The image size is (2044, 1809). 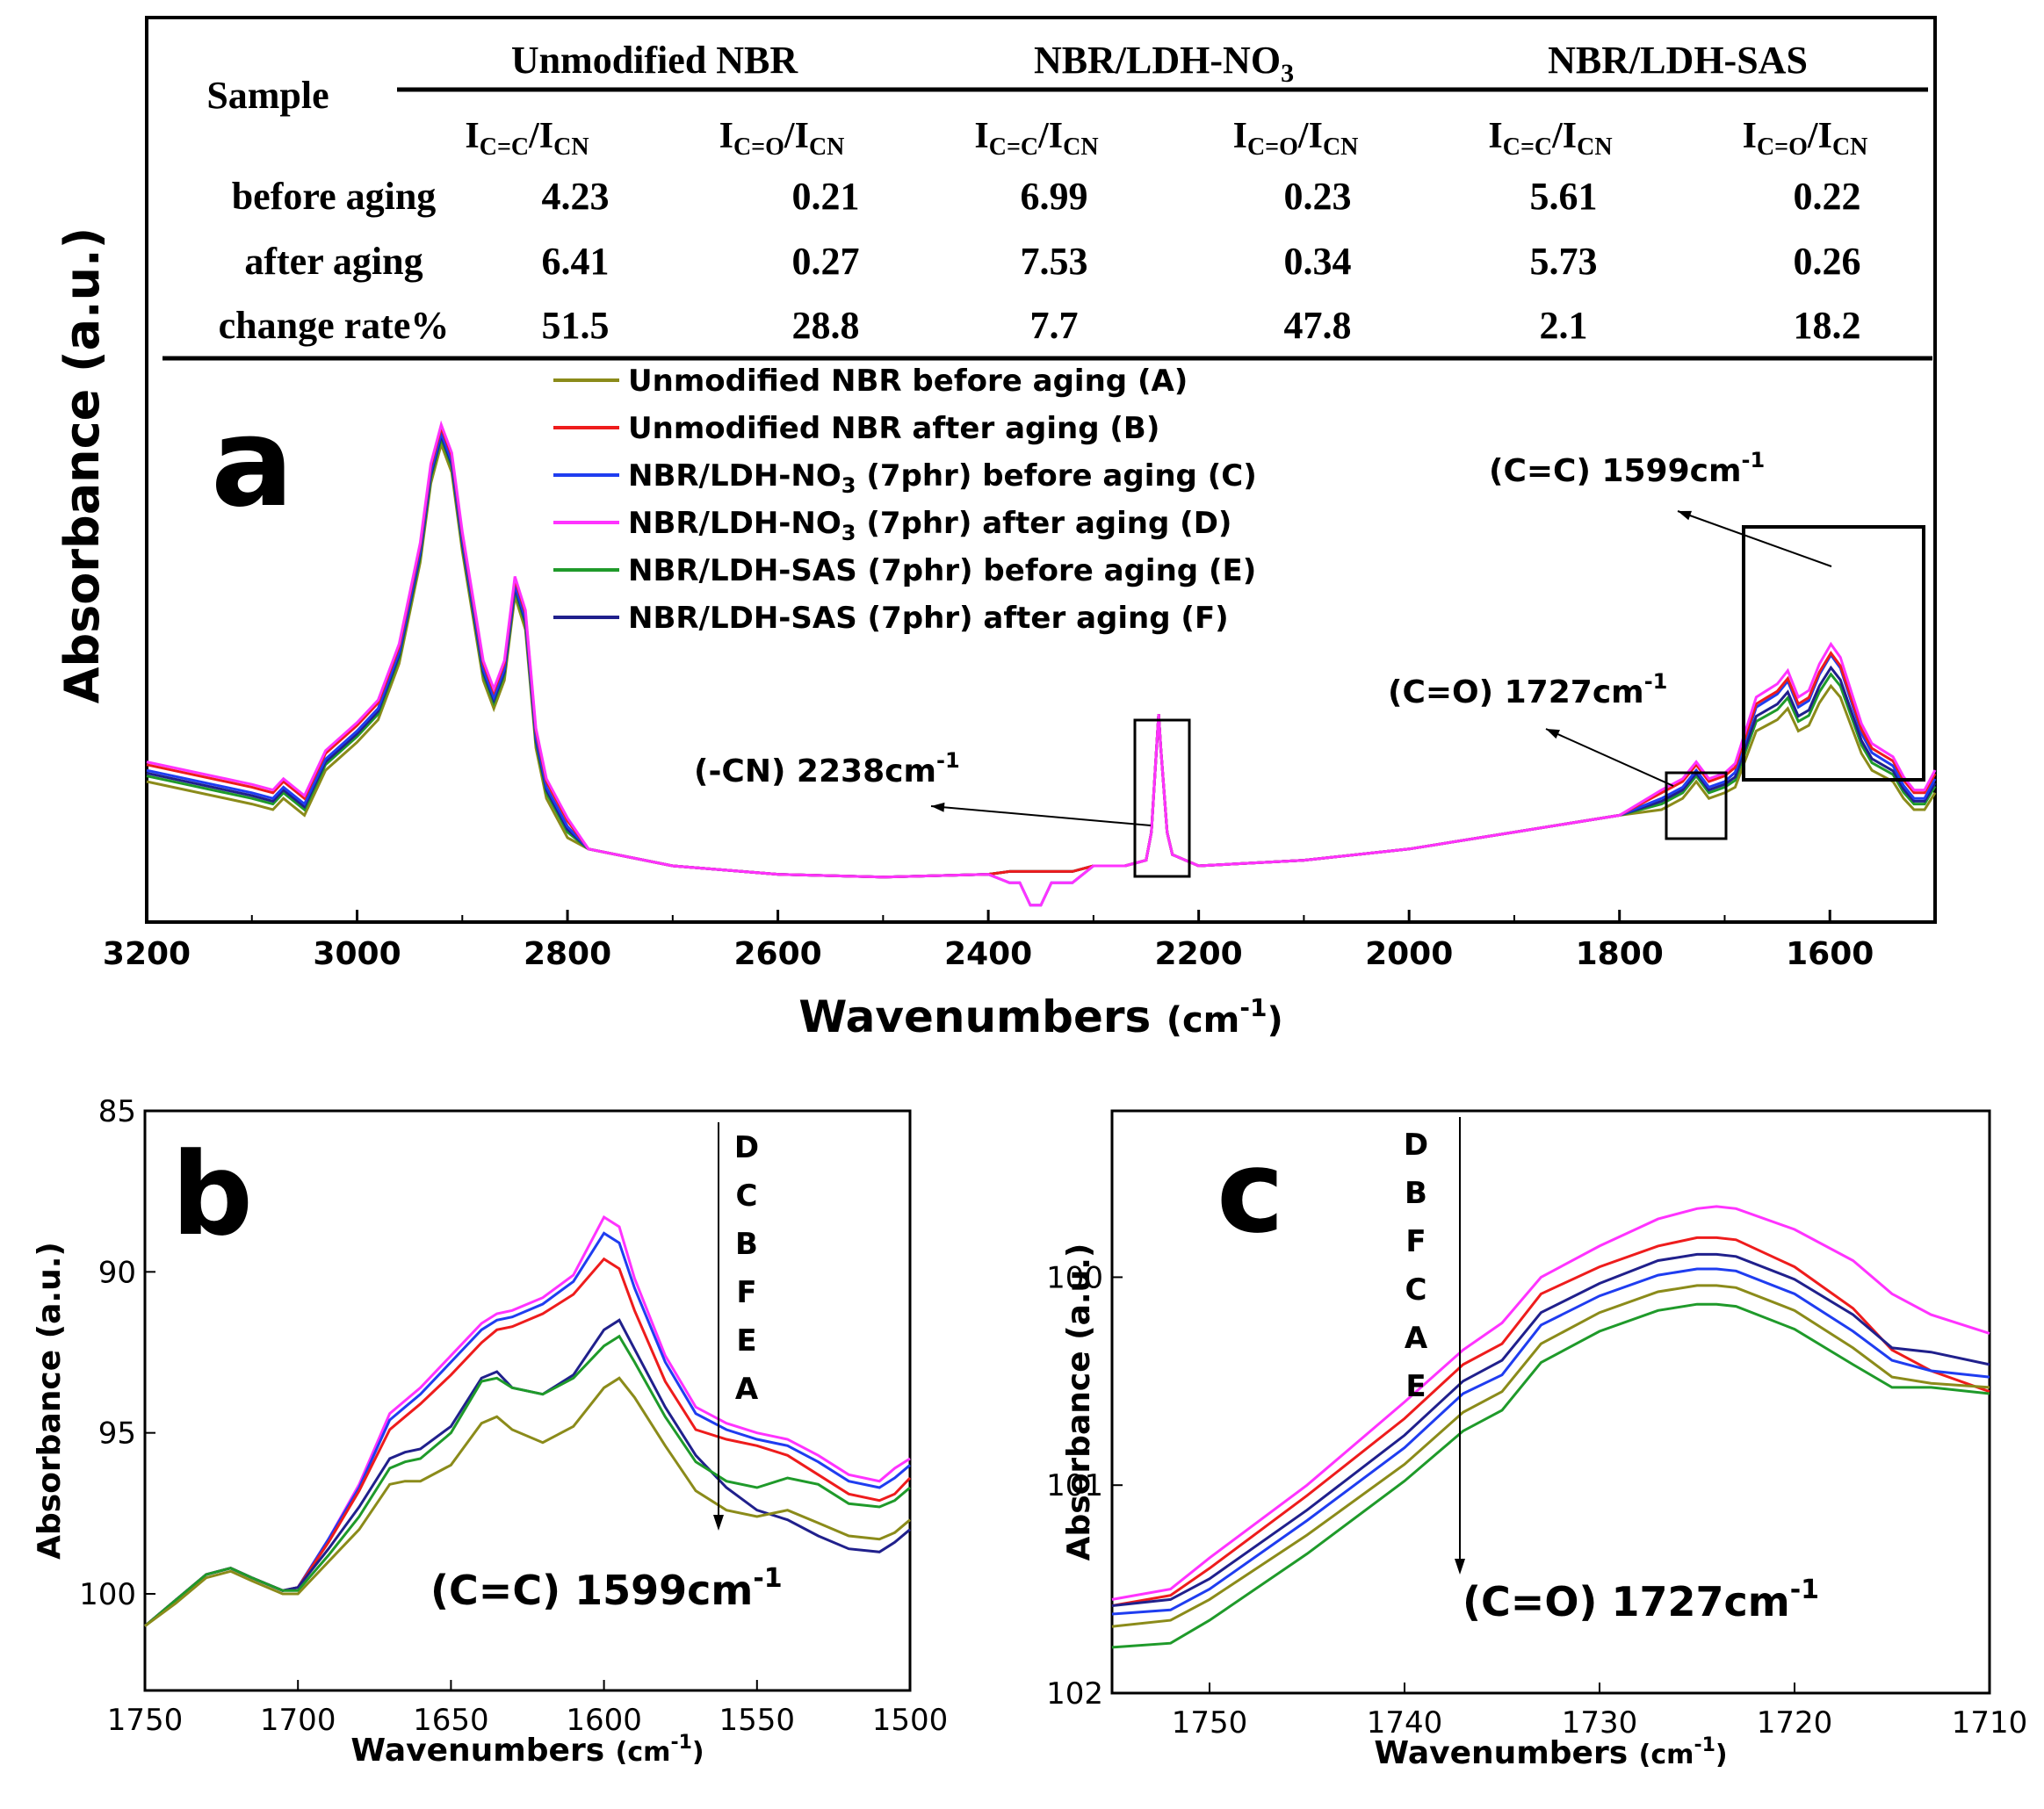 I want to click on b-xtick-label: 1650, so click(x=451, y=1720).